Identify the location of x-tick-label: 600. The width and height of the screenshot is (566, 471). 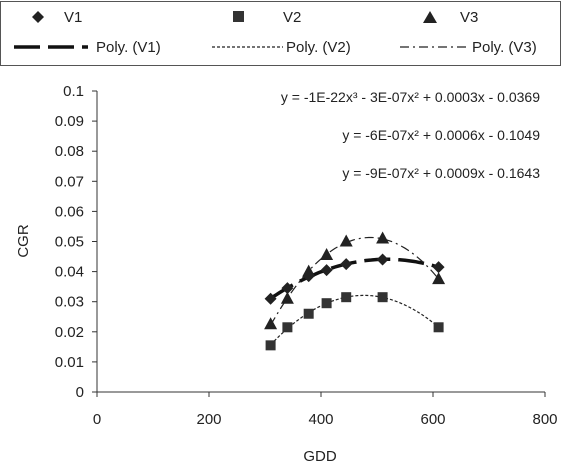
(432, 419).